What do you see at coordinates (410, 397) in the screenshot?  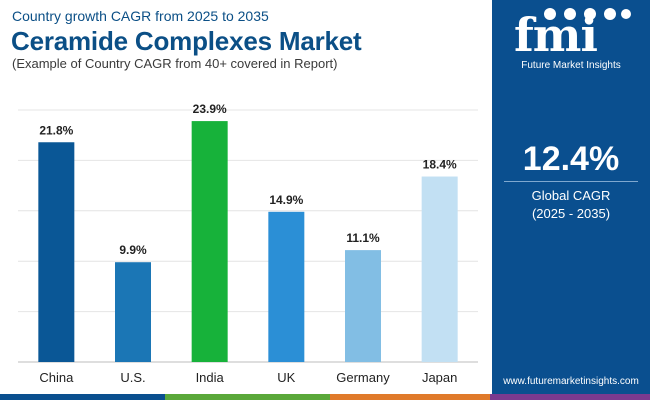 I see `footer-segment-orange` at bounding box center [410, 397].